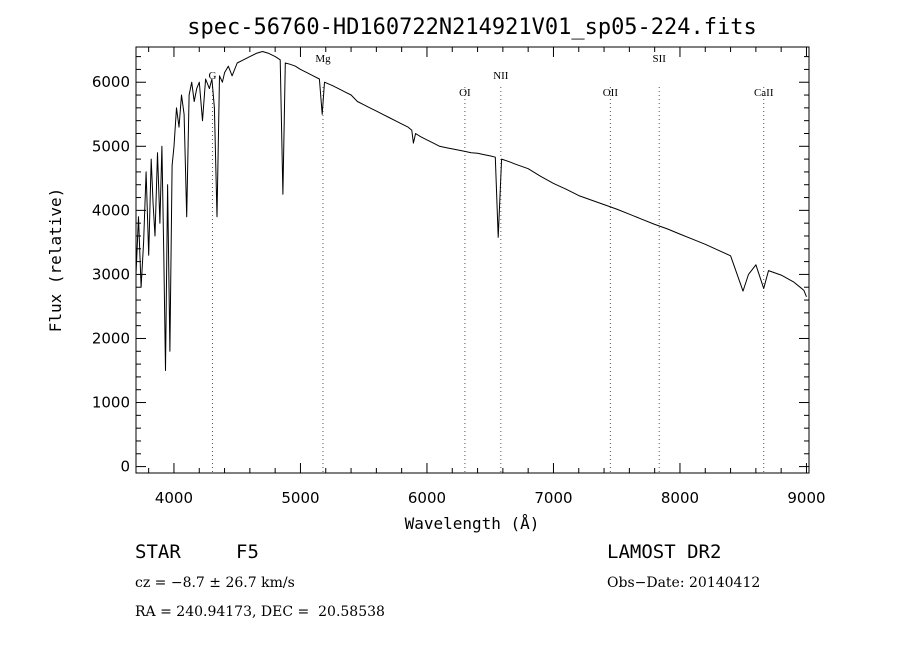 This screenshot has height=655, width=900. What do you see at coordinates (472, 523) in the screenshot?
I see `x-axis-label: Wavelength (Å)` at bounding box center [472, 523].